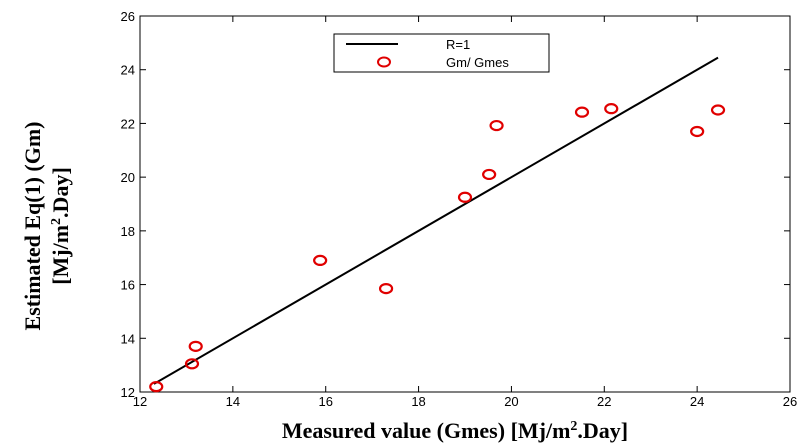 The height and width of the screenshot is (445, 804). What do you see at coordinates (128, 338) in the screenshot?
I see `y-tick-label: 14` at bounding box center [128, 338].